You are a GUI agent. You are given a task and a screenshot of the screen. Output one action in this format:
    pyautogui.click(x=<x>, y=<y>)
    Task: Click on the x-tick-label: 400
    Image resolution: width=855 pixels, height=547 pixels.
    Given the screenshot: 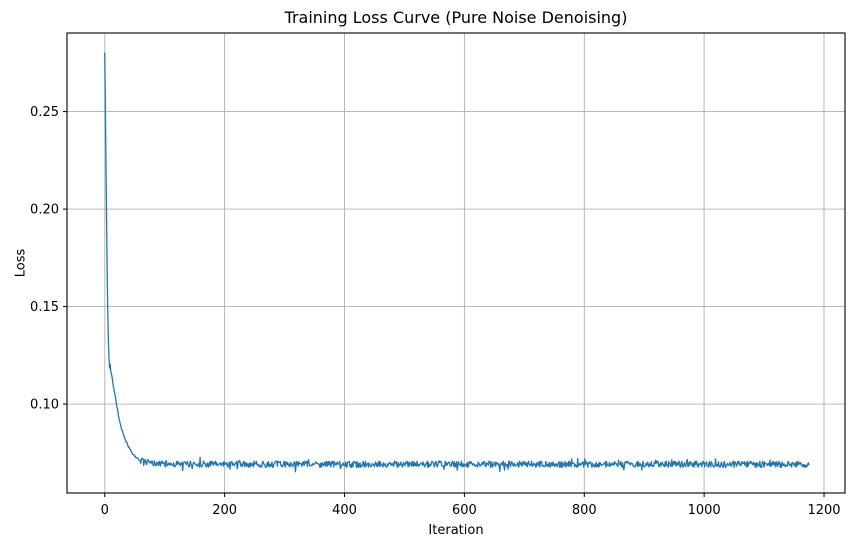 What is the action you would take?
    pyautogui.click(x=344, y=510)
    